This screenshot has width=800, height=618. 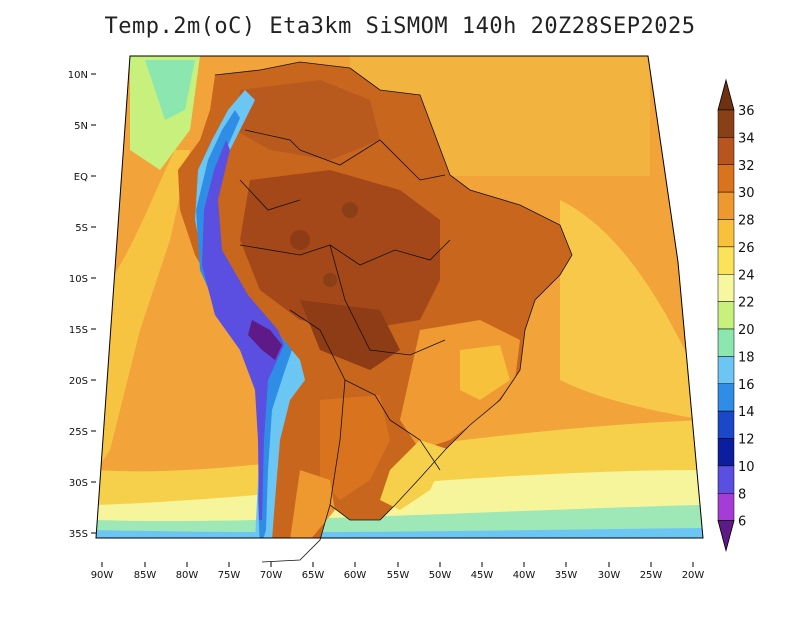 I want to click on svg-text: 25W, so click(x=651, y=575).